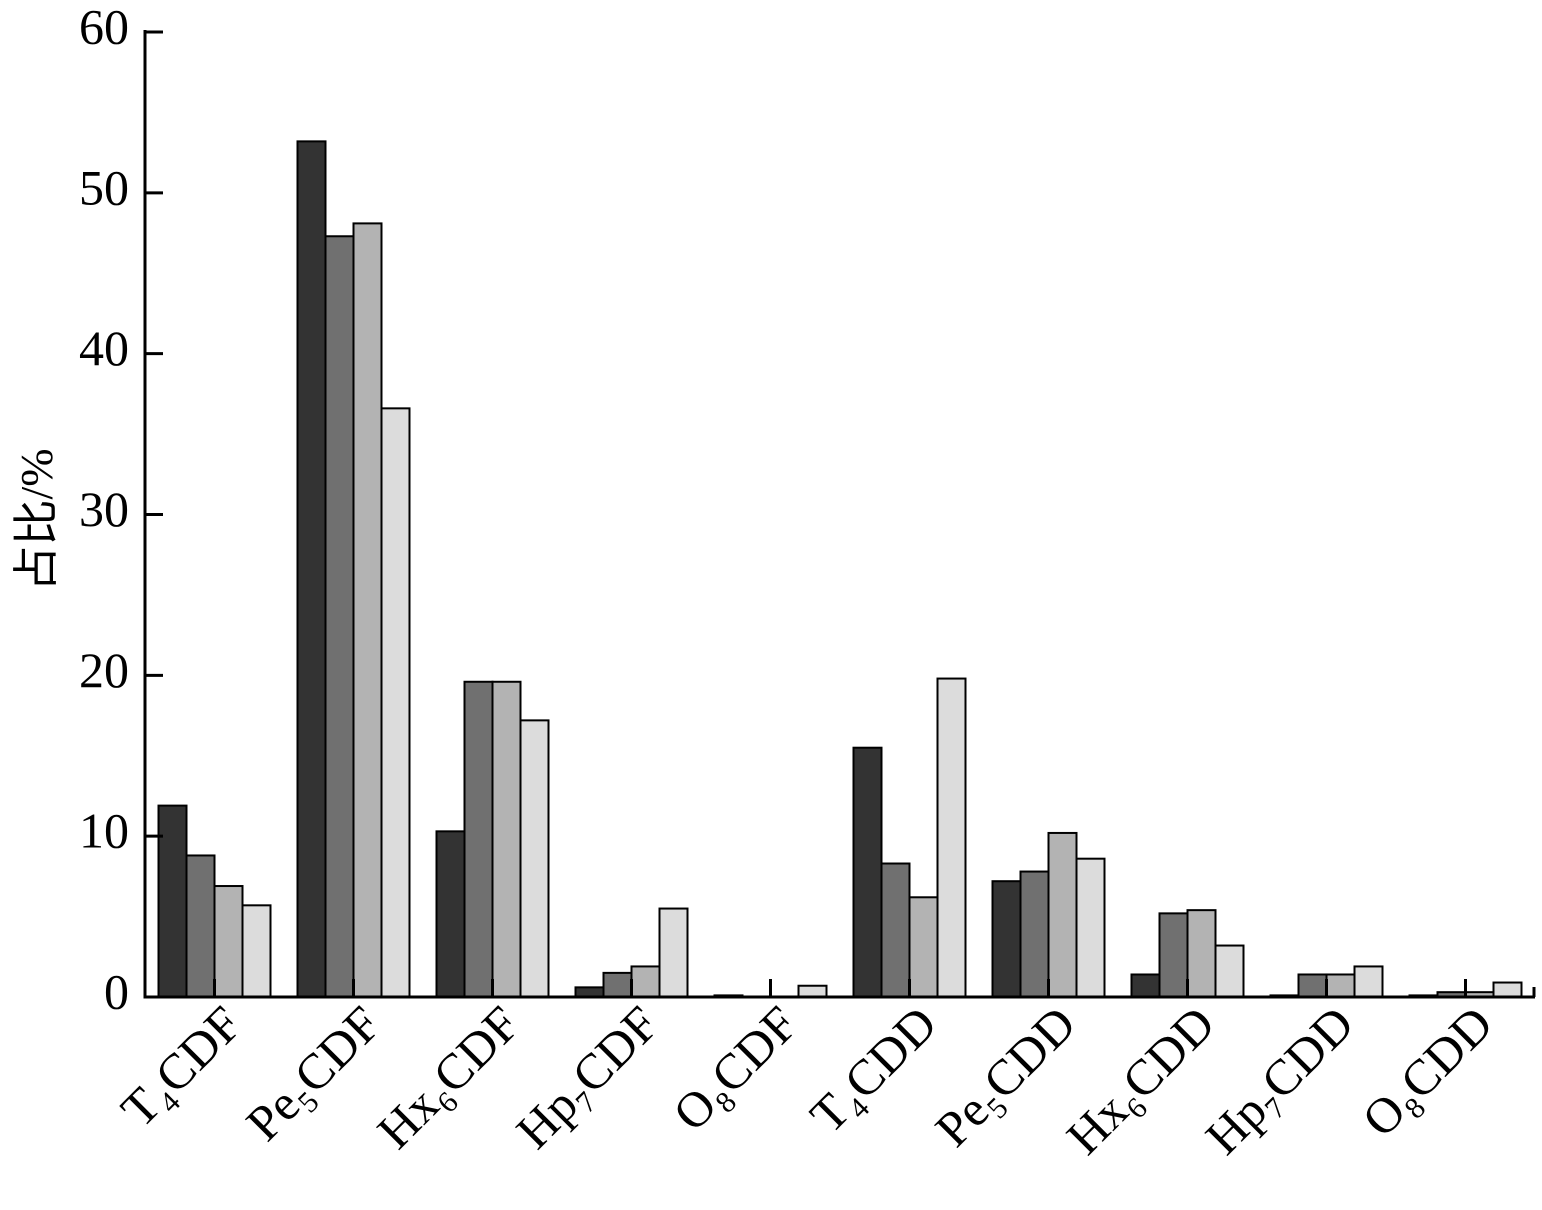 The image size is (1542, 1210). What do you see at coordinates (104, 187) in the screenshot?
I see `y-tick-label: 50` at bounding box center [104, 187].